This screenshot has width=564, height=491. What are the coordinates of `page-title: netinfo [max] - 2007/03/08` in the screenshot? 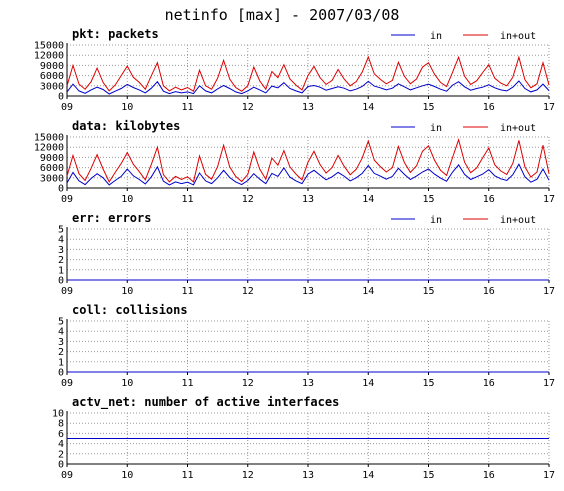 It's located at (282, 15).